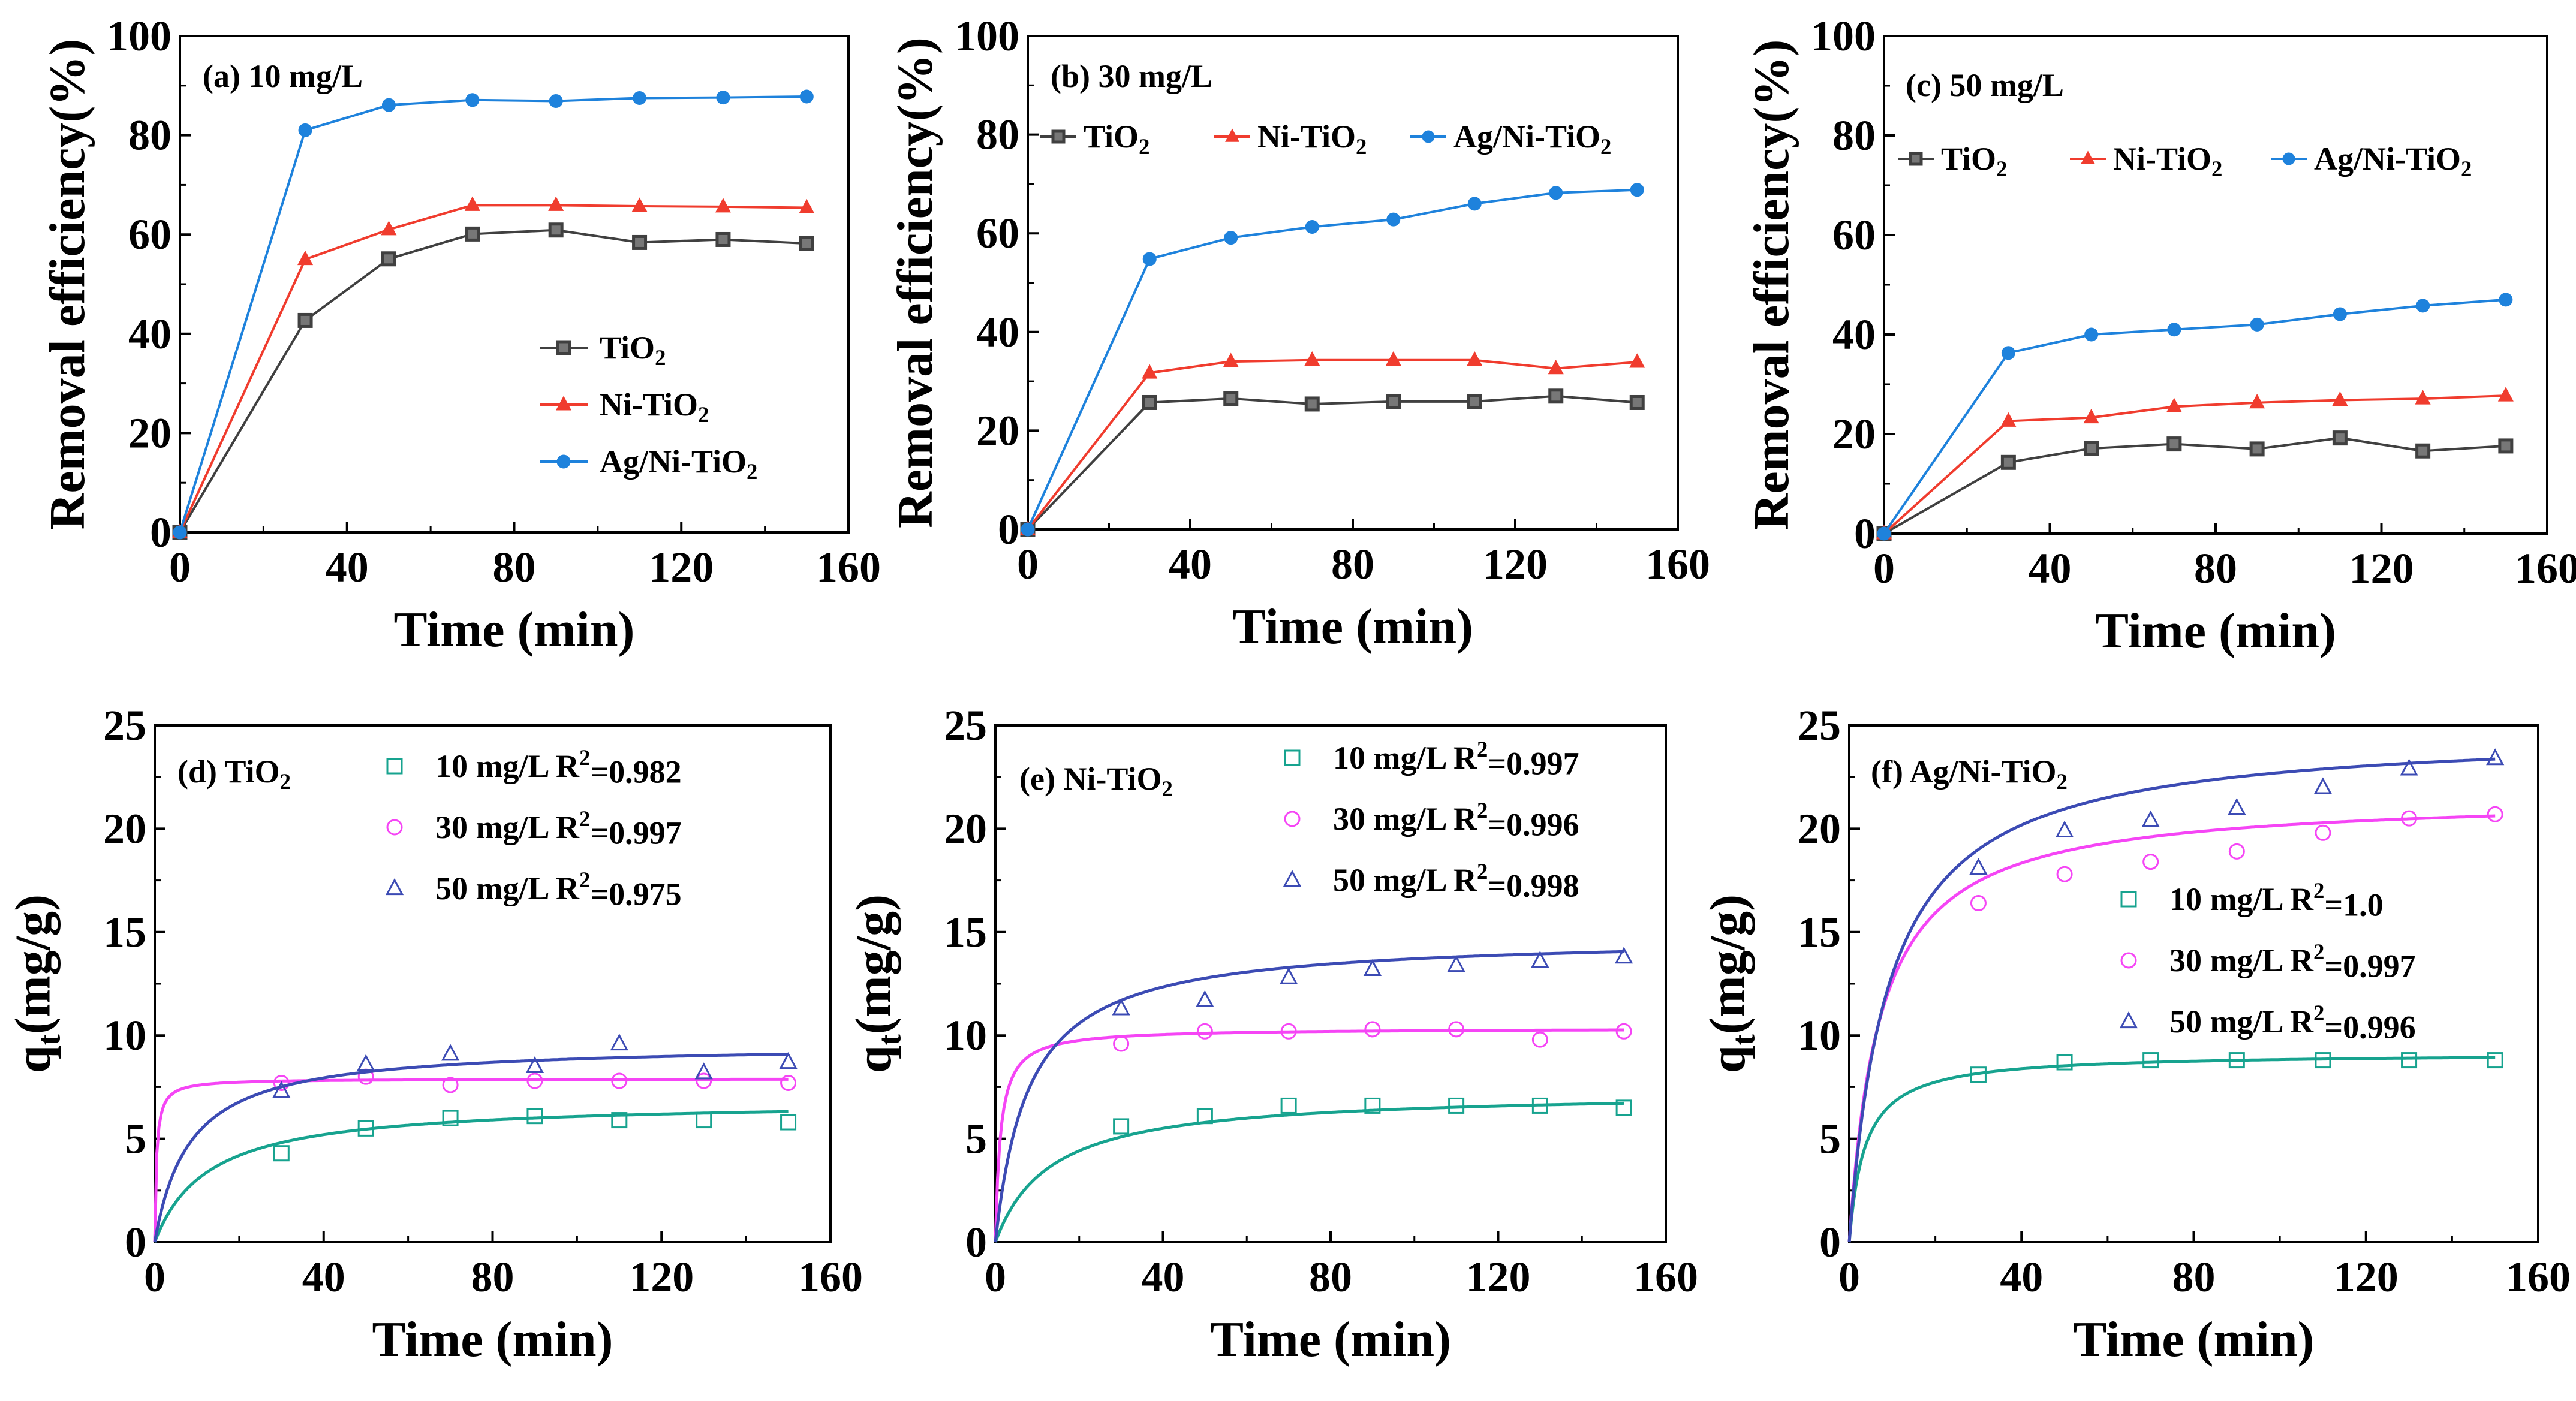 The width and height of the screenshot is (2576, 1401). I want to click on y-axis-title: Removal efficiency(%), so click(915, 282).